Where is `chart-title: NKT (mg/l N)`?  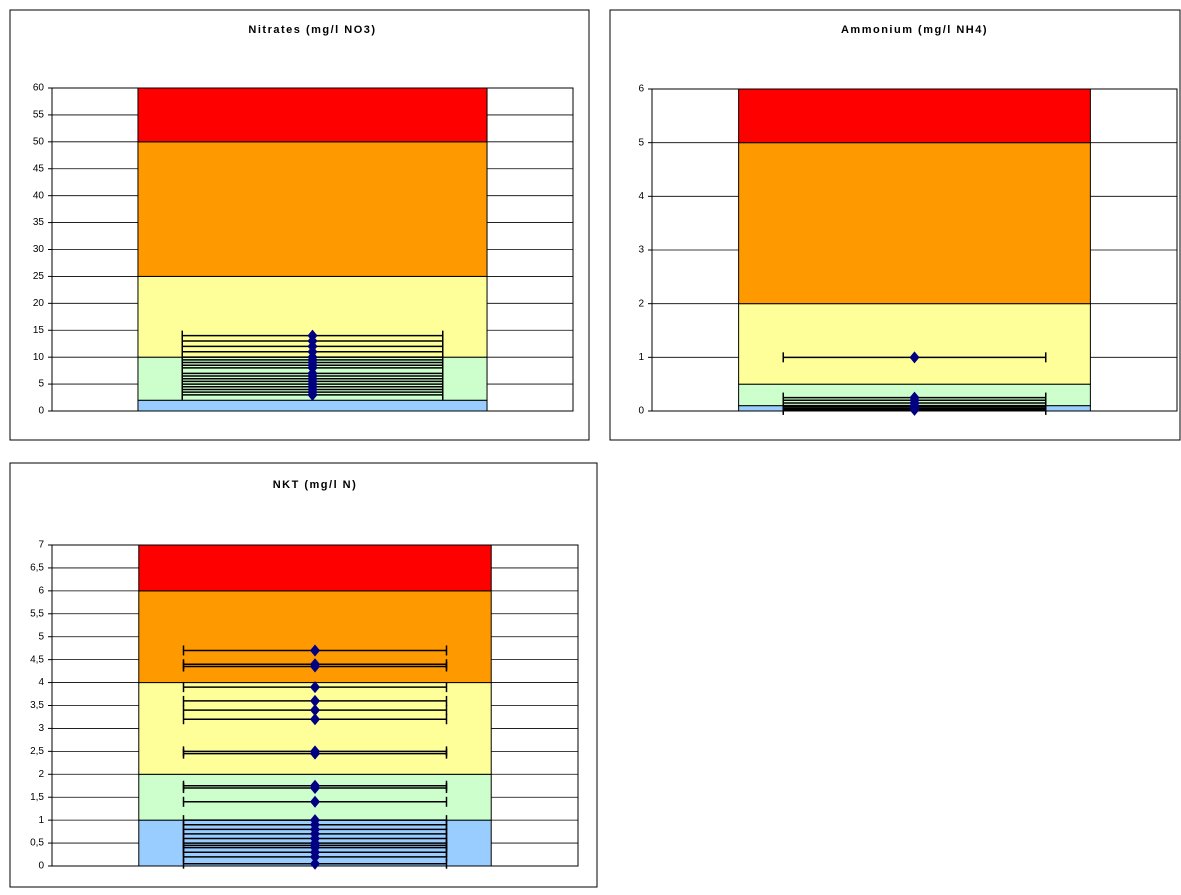
chart-title: NKT (mg/l N) is located at coordinates (315, 485).